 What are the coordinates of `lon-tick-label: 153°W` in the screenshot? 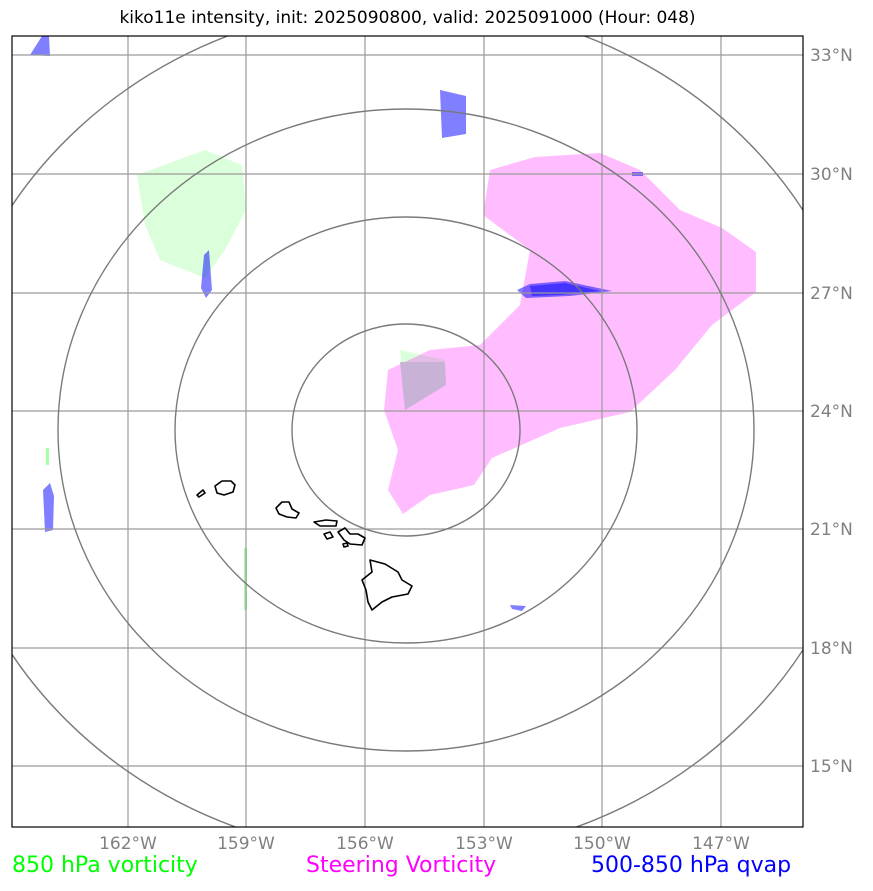 It's located at (484, 844).